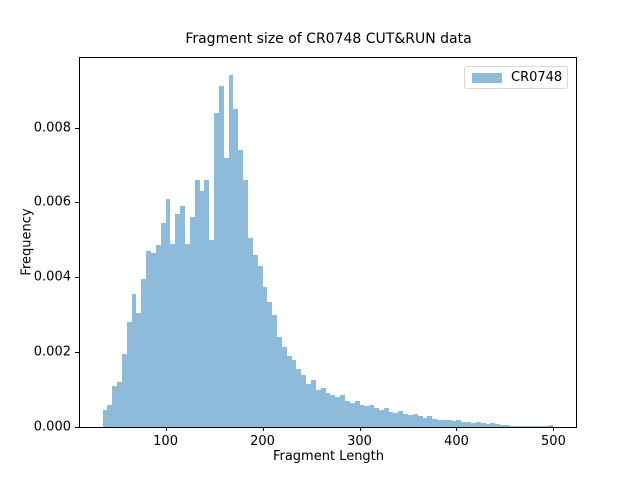  I want to click on y-tick-label: 0.002, so click(52, 352).